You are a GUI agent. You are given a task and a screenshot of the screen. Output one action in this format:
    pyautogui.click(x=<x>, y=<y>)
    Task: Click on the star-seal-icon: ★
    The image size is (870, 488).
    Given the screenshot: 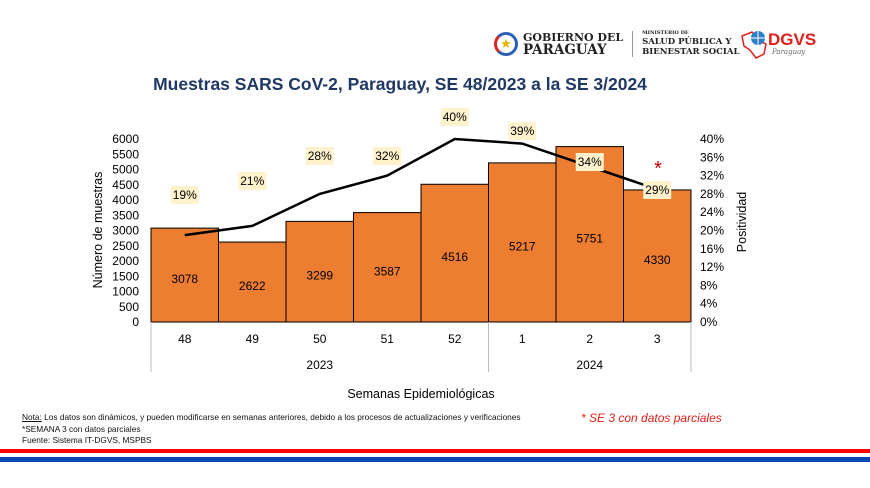 What is the action you would take?
    pyautogui.click(x=506, y=43)
    